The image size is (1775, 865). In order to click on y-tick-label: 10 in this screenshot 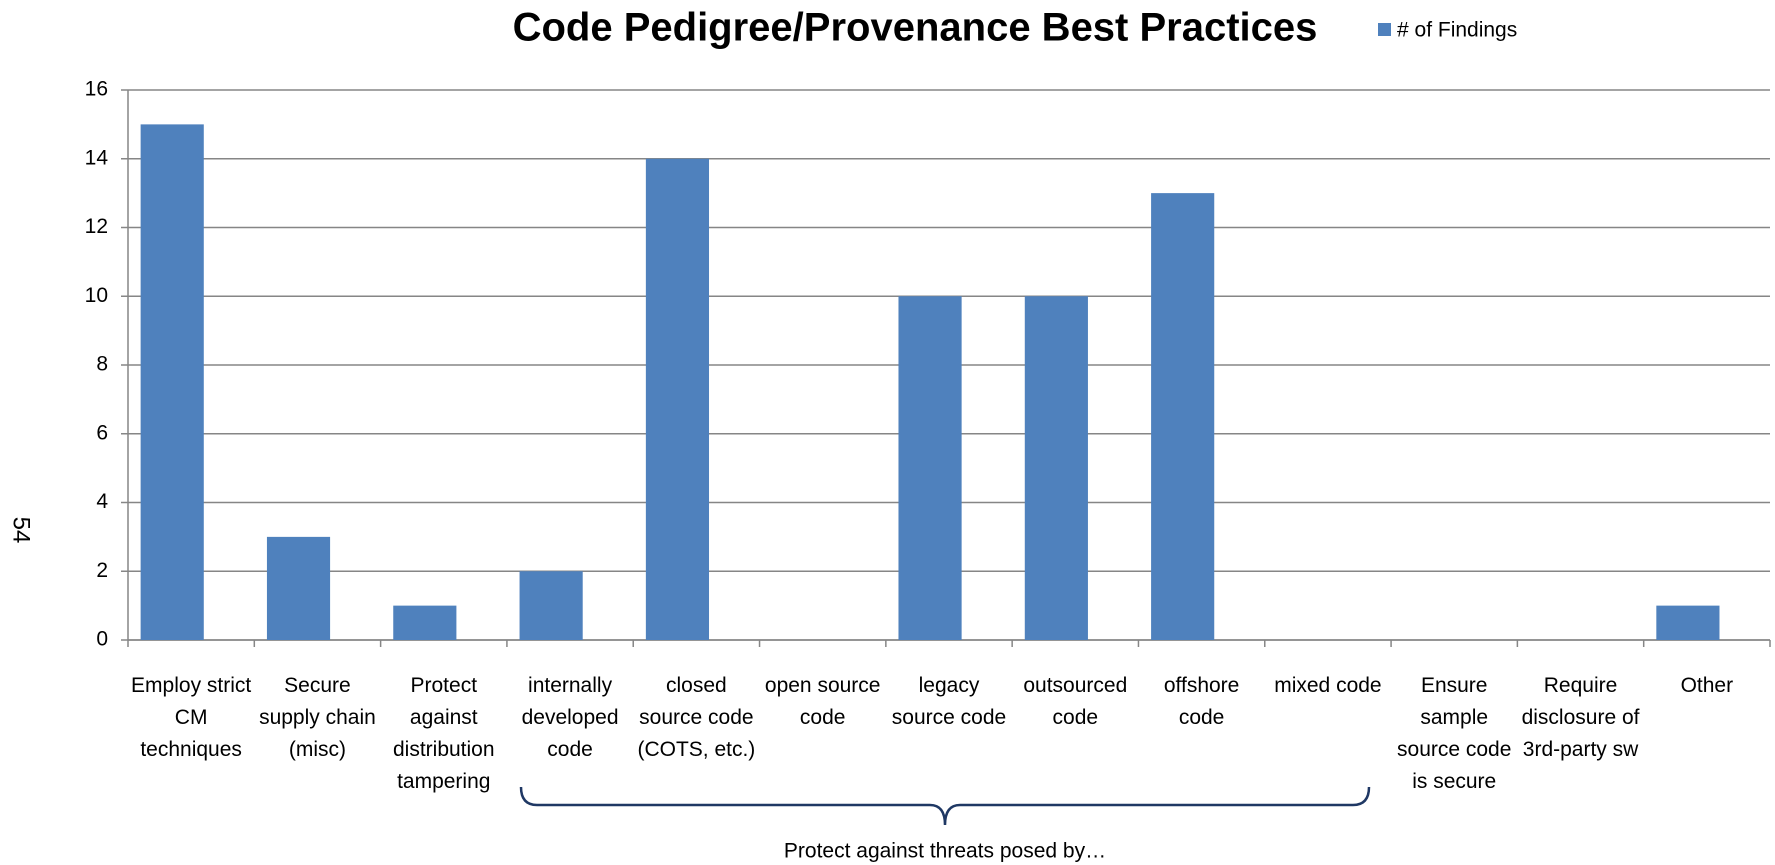, I will do `click(96, 295)`.